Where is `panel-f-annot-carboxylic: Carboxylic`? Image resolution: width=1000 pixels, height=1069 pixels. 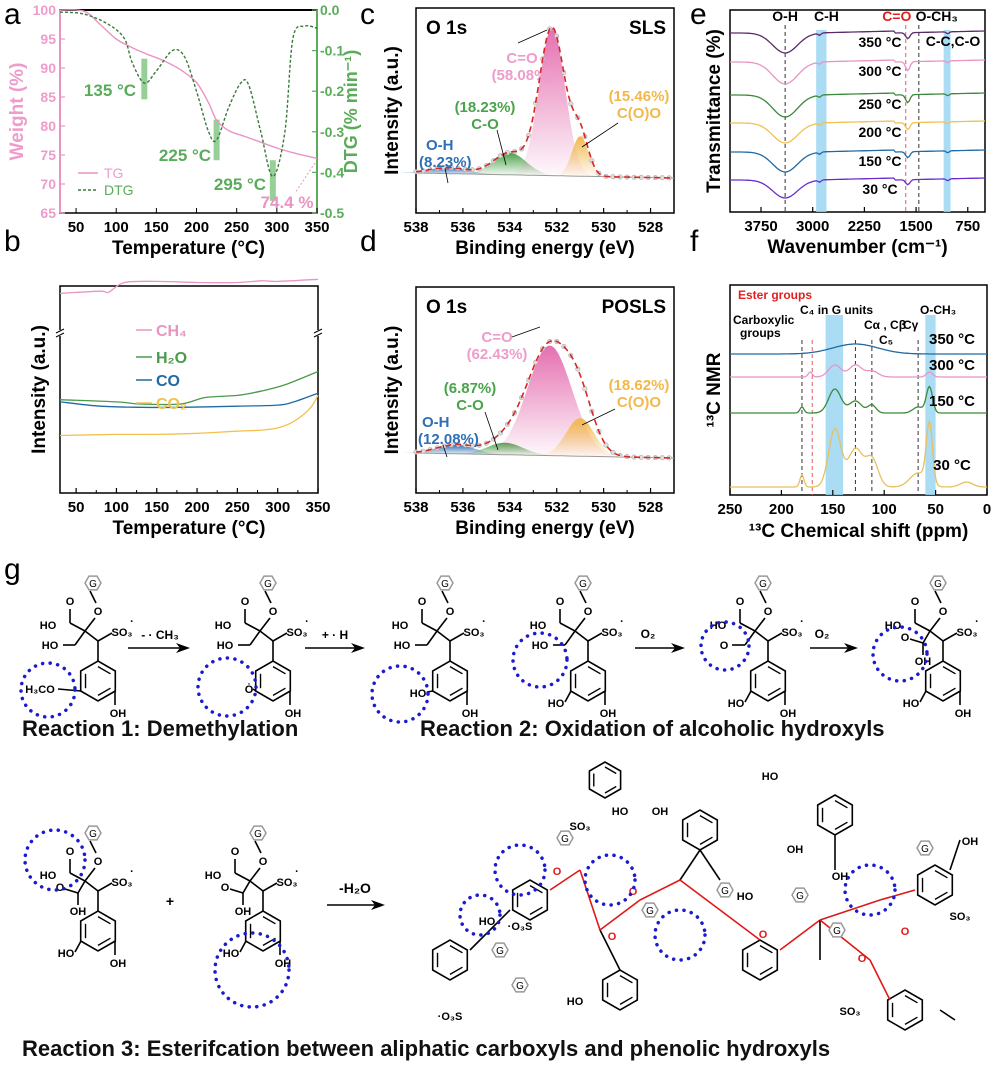 panel-f-annot-carboxylic: Carboxylic is located at coordinates (764, 320).